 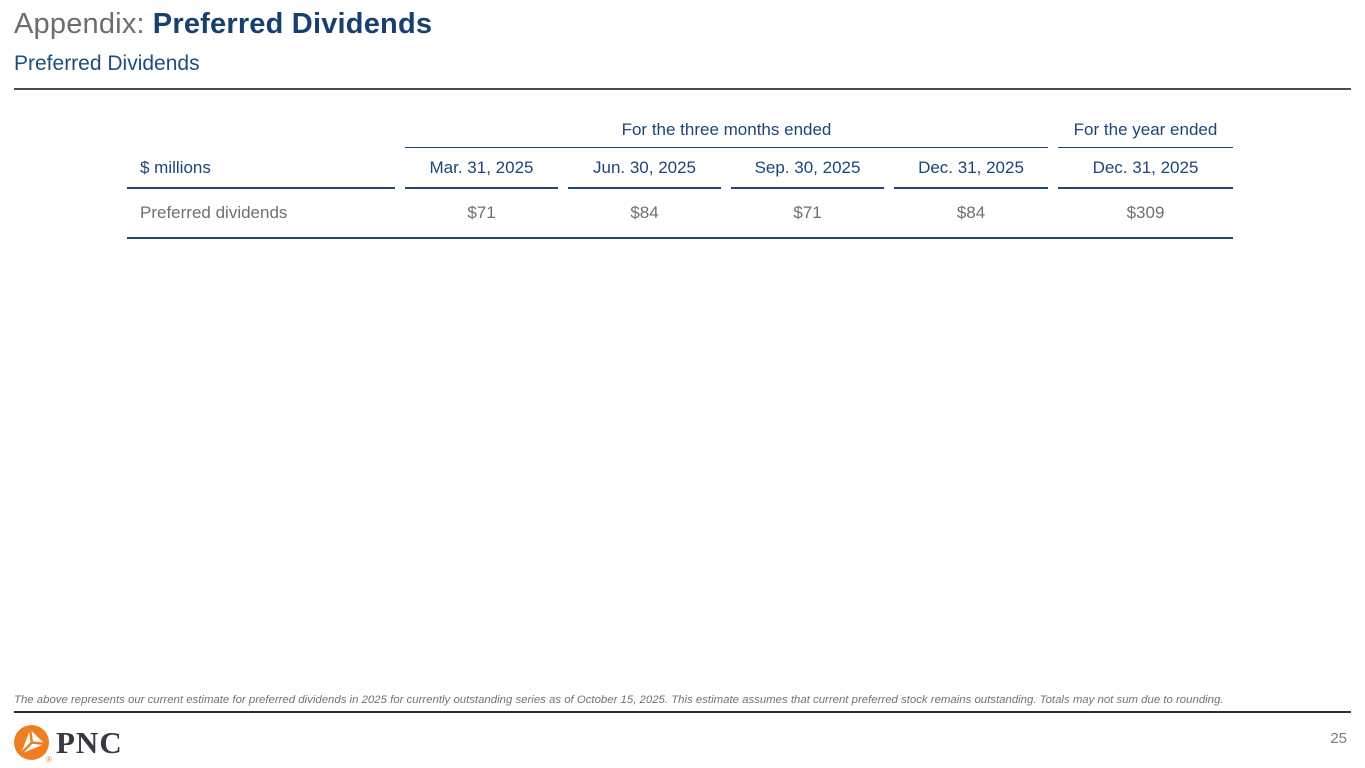 What do you see at coordinates (971, 168) in the screenshot?
I see `column-header-q4: Dec. 31, 2025` at bounding box center [971, 168].